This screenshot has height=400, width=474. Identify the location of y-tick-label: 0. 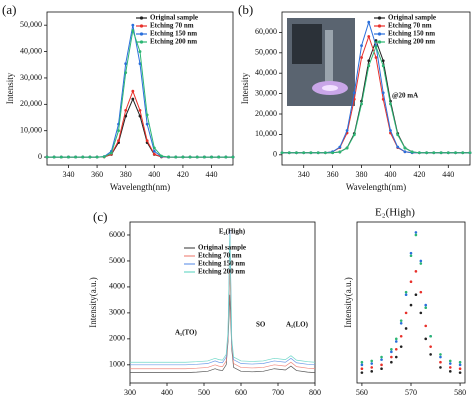
(275, 154).